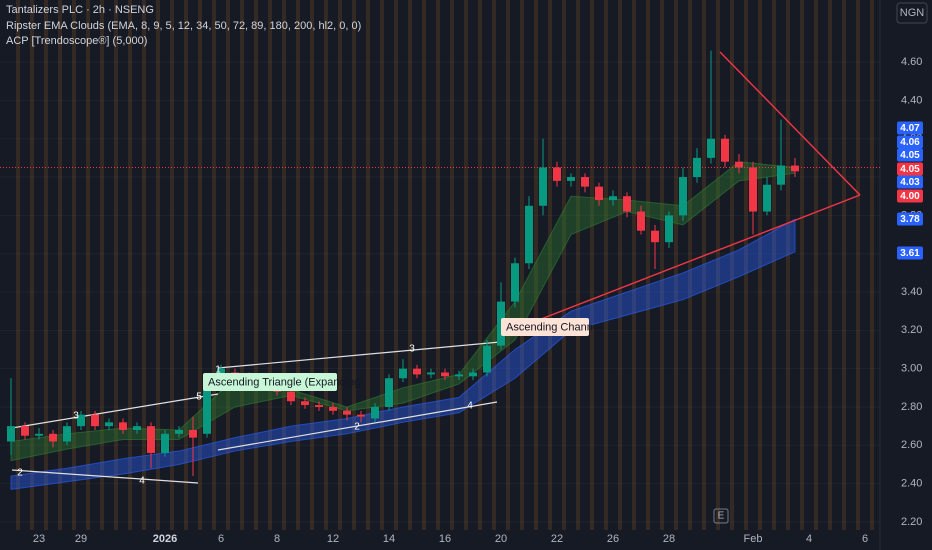  What do you see at coordinates (445, 539) in the screenshot?
I see `x-tick-label: 16` at bounding box center [445, 539].